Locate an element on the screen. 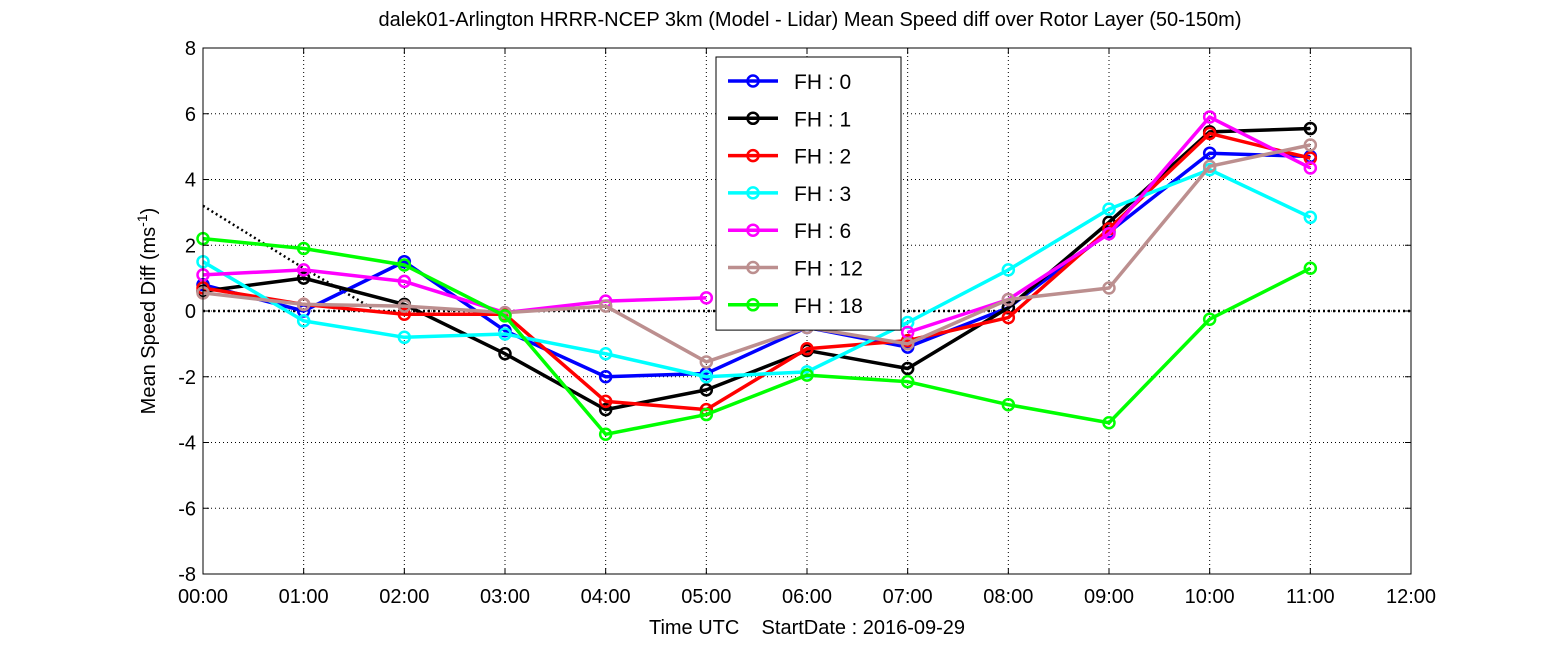 The width and height of the screenshot is (1559, 656). x-tick-label: 05:00 is located at coordinates (706, 597).